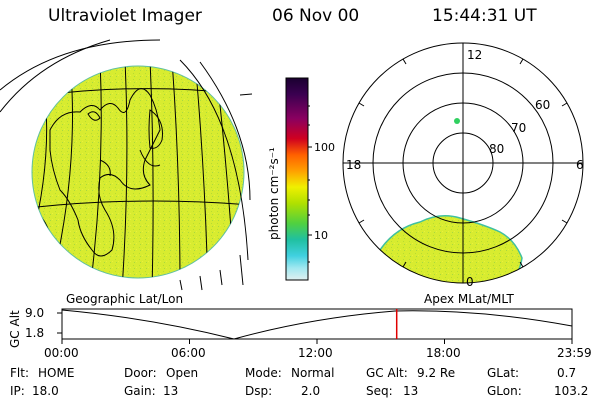  I want to click on altitude-xtick-1200: 12:00, so click(315, 353).